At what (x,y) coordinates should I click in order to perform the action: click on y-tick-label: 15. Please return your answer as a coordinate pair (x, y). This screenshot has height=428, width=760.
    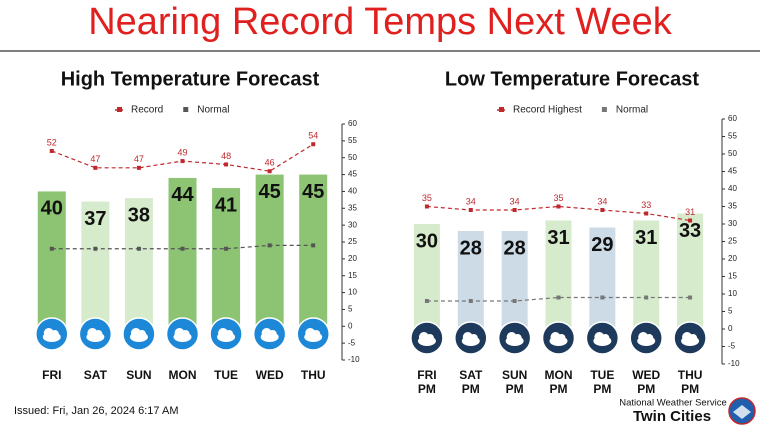
    Looking at the image, I should click on (732, 276).